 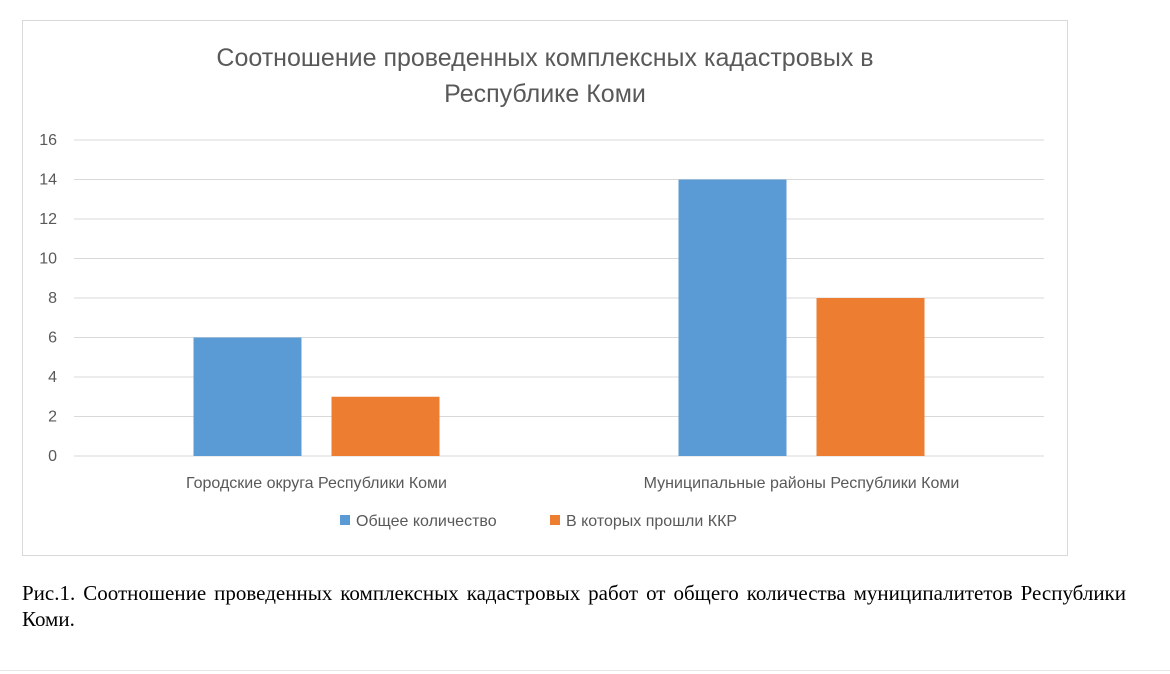 I want to click on y-tick-label: 4, so click(x=52, y=377).